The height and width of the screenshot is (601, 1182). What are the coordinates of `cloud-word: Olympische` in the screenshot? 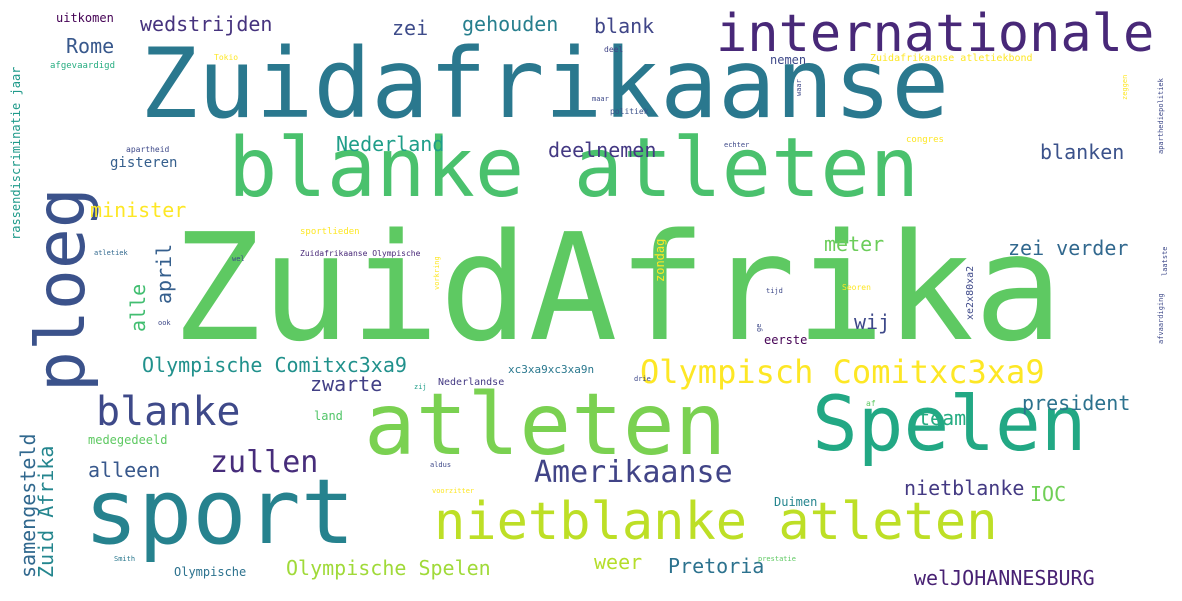 It's located at (210, 572).